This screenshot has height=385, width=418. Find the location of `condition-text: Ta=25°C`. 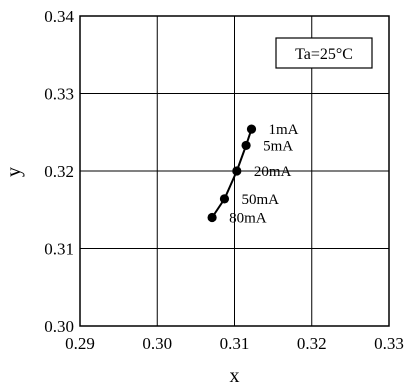

condition-text: Ta=25°C is located at coordinates (324, 54).